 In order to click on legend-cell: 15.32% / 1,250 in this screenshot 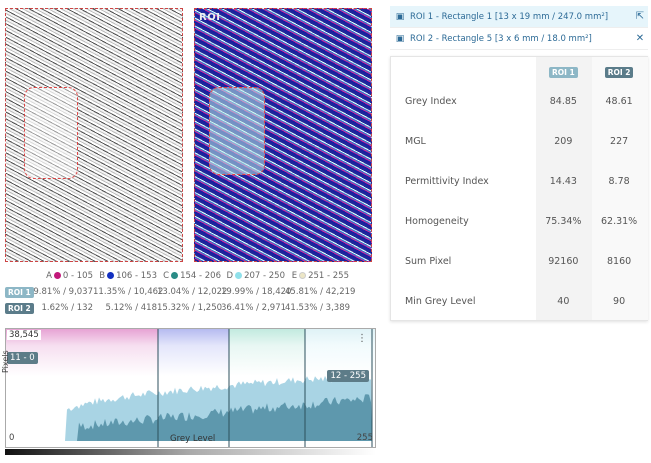, I will do `click(190, 308)`.